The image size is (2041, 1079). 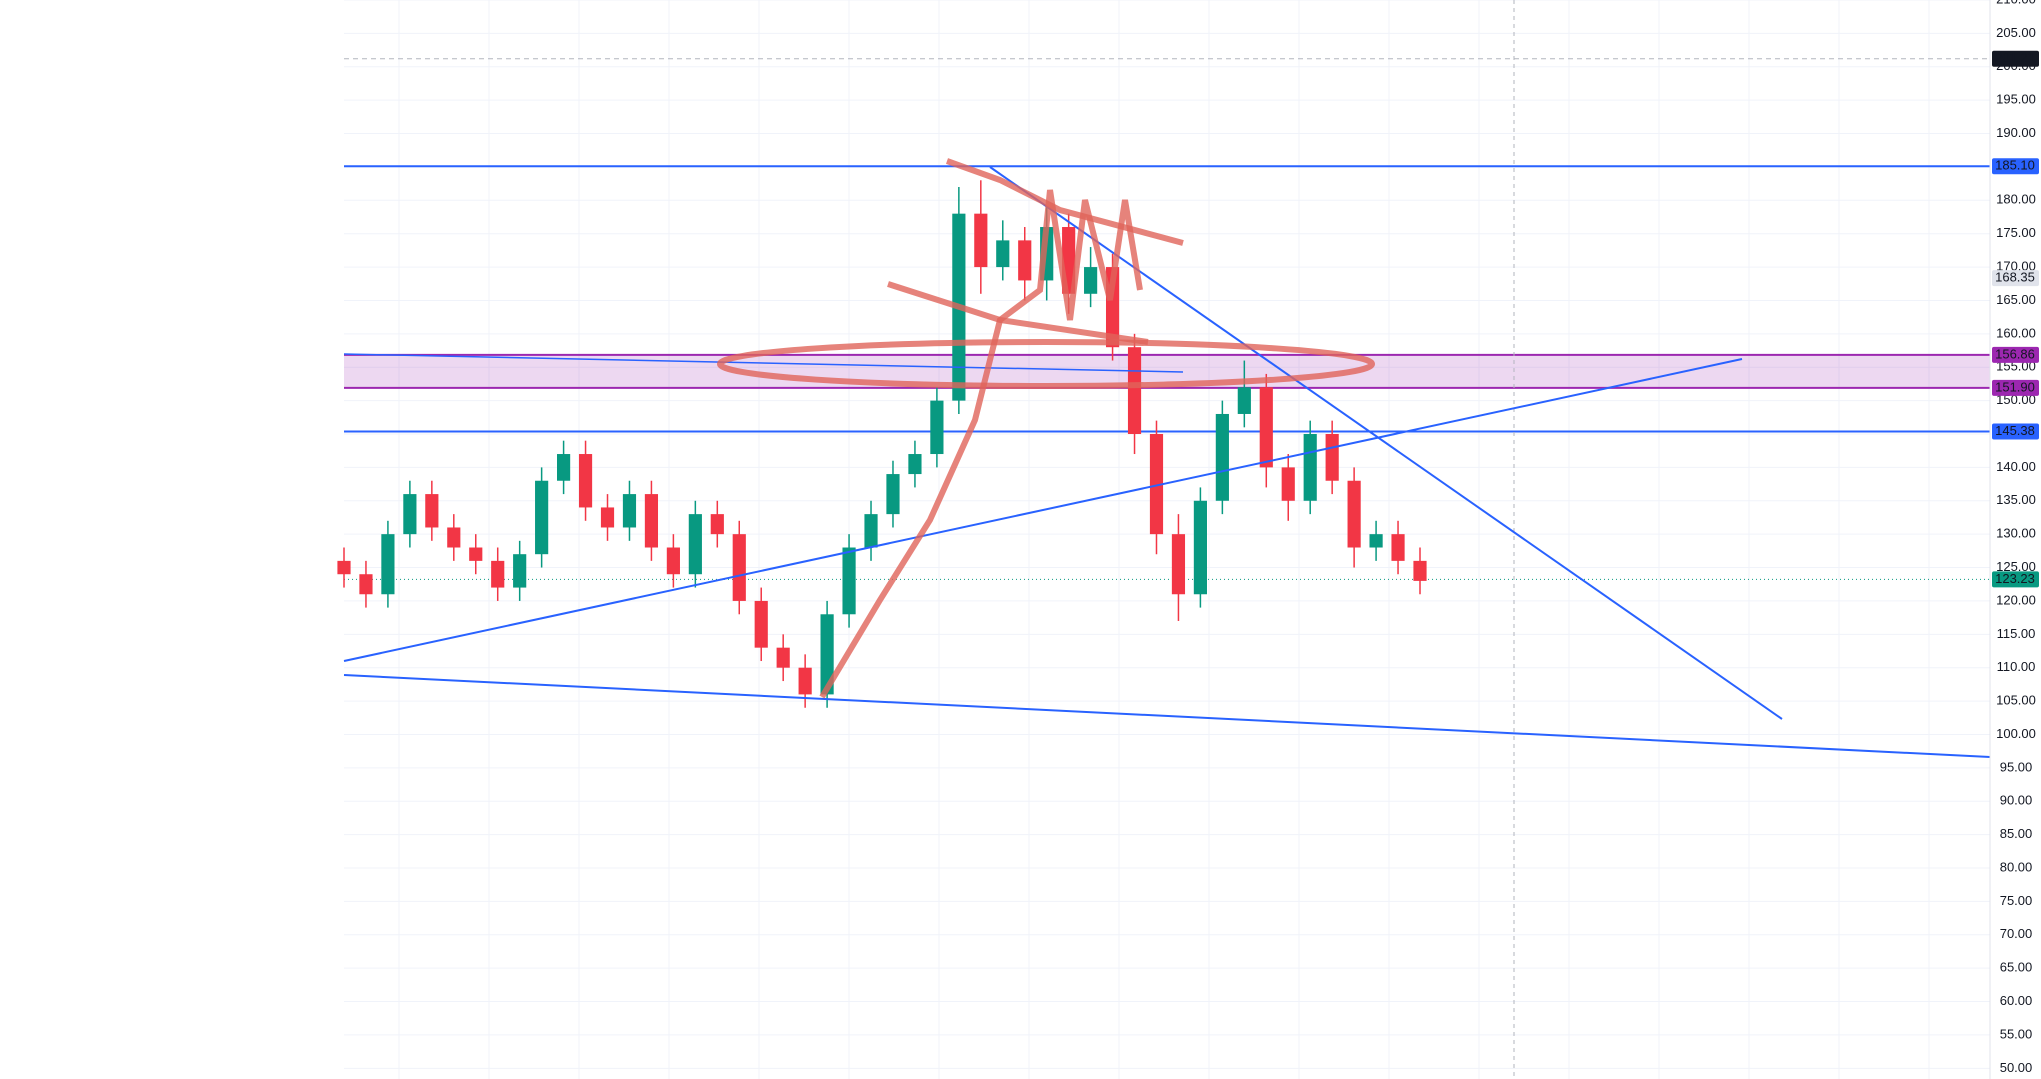 What do you see at coordinates (2016, 466) in the screenshot?
I see `y-tick-label: 140.00` at bounding box center [2016, 466].